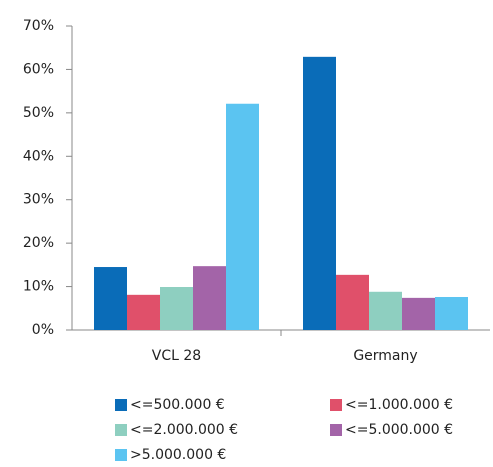 This screenshot has height=467, width=493. I want to click on legend-label: <=500.000 €, so click(177, 405).